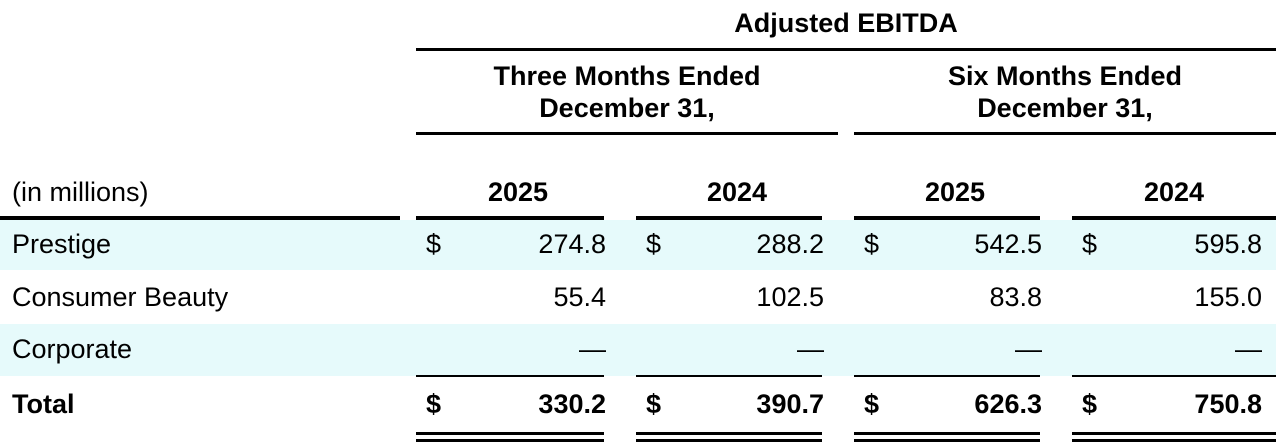 The image size is (1276, 448). What do you see at coordinates (790, 244) in the screenshot?
I see `cell-value: 288.2` at bounding box center [790, 244].